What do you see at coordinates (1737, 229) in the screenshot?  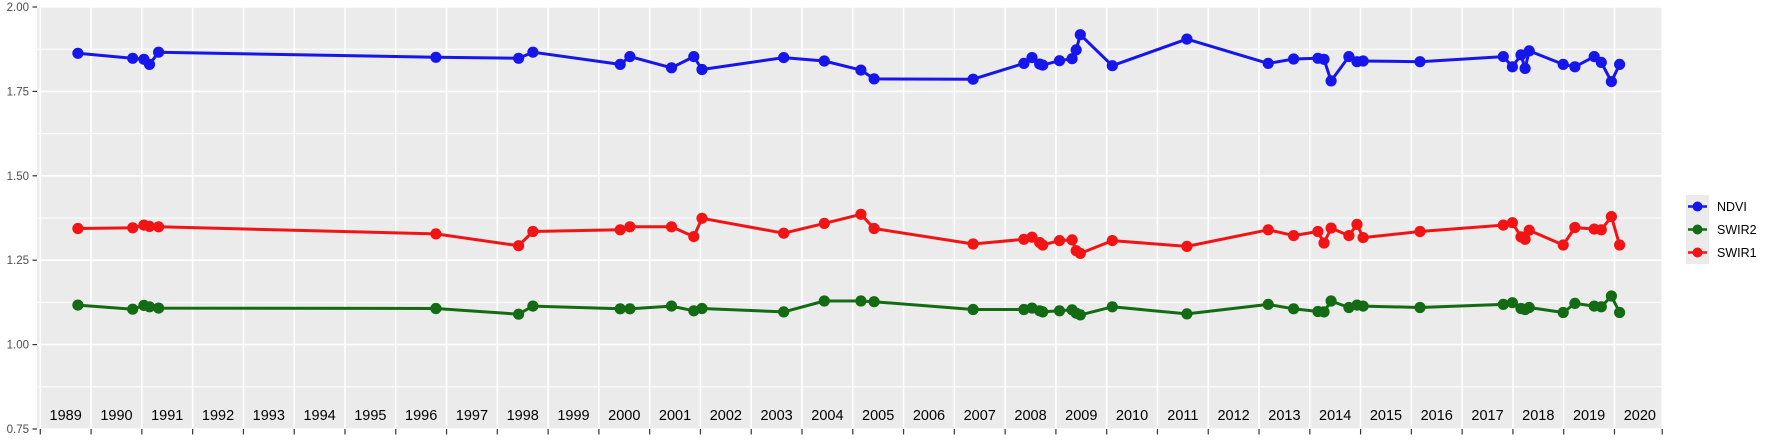 I see `legend-label: SWIR2` at bounding box center [1737, 229].